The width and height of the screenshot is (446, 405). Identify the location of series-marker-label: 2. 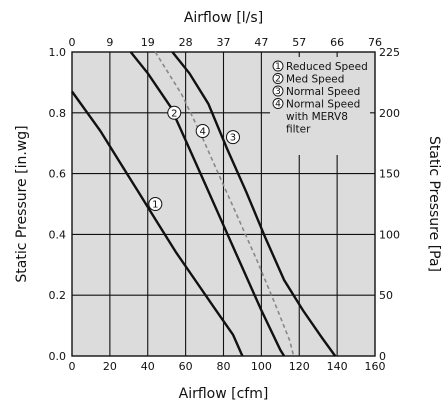
(174, 113).